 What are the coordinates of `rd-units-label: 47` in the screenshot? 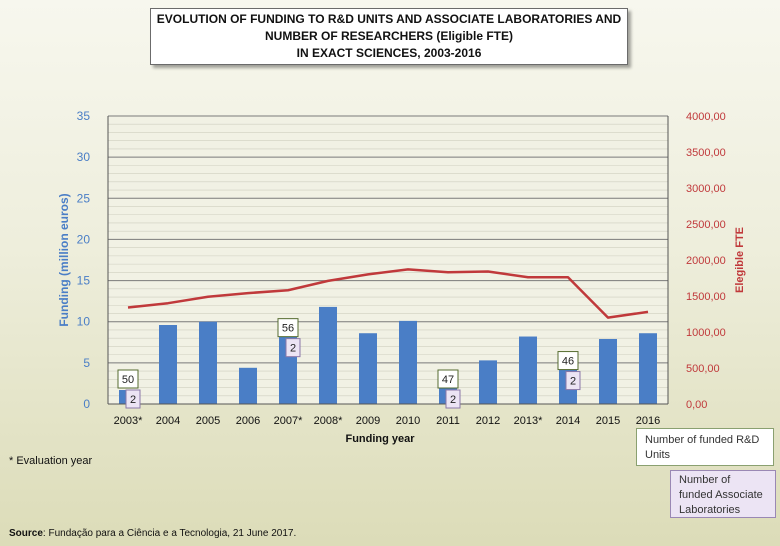 It's located at (448, 380).